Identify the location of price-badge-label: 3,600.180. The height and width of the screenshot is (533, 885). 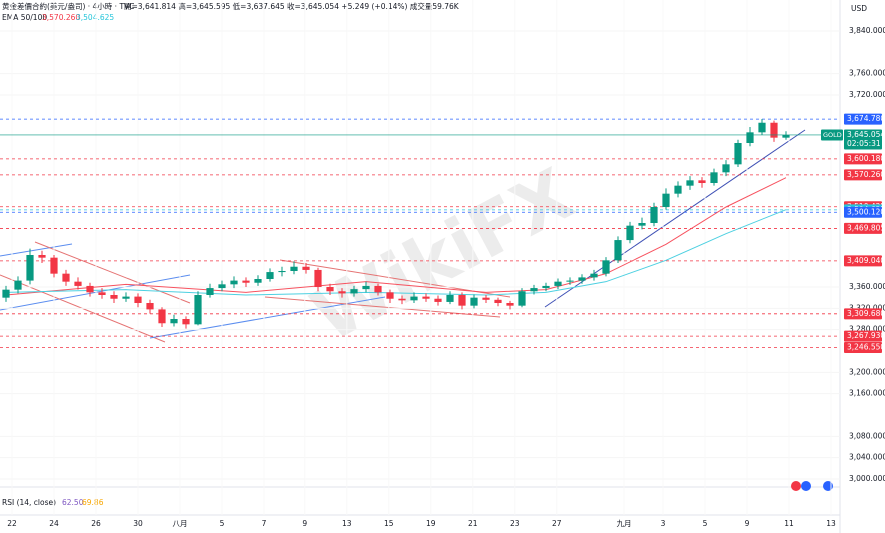
(866, 158).